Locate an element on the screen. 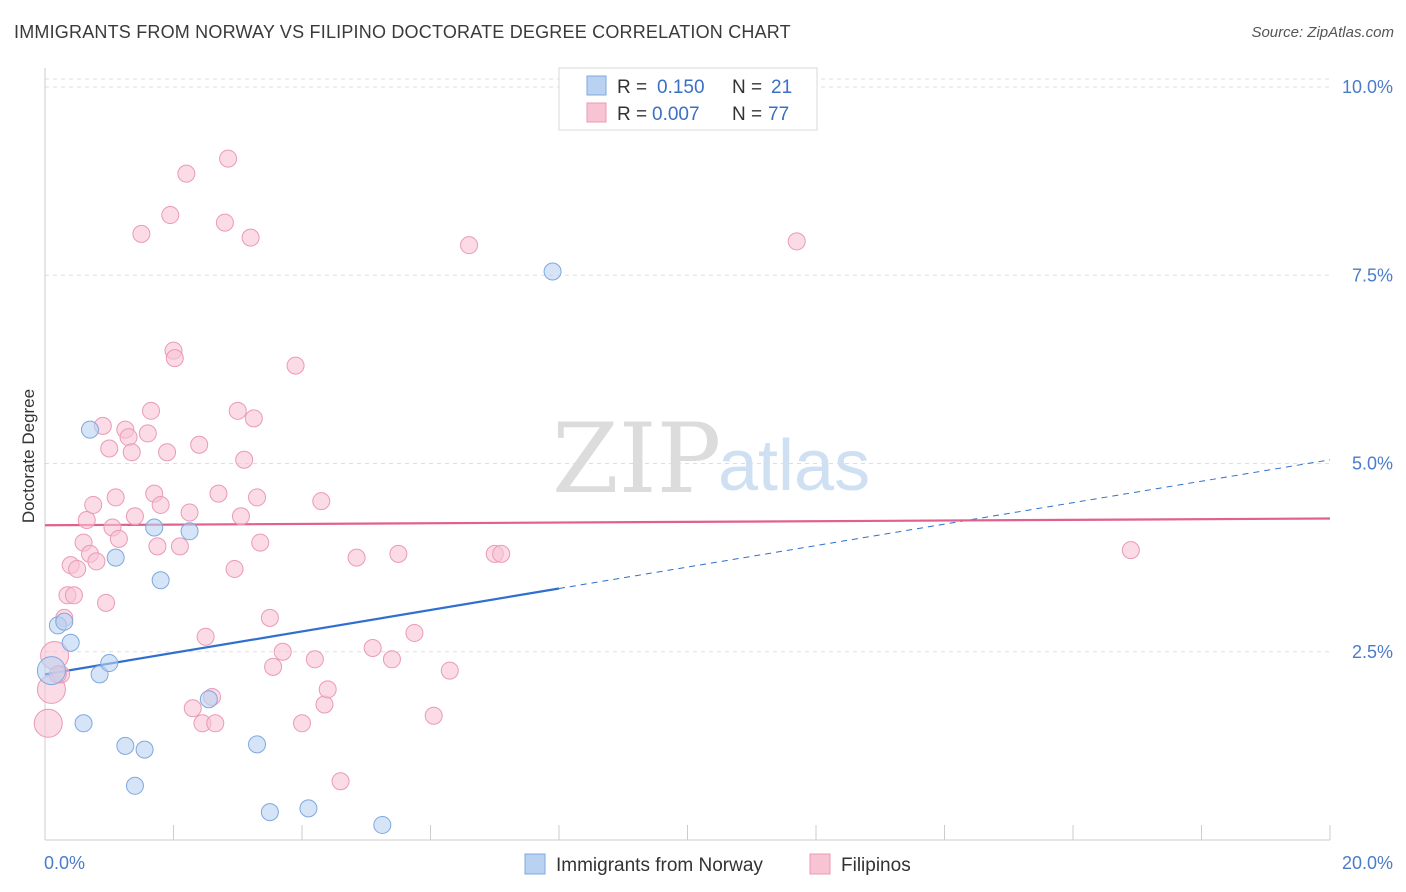 The height and width of the screenshot is (892, 1406). watermark-zip: ZIP is located at coordinates (636, 459).